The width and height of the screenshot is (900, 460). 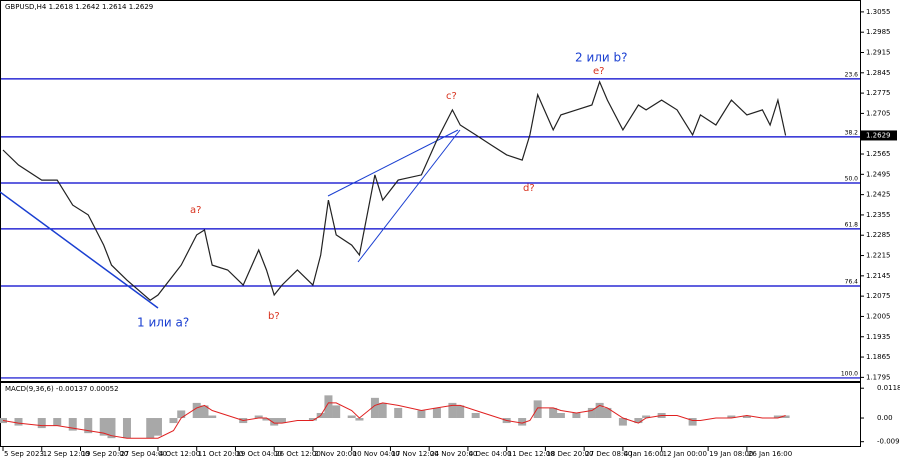 What do you see at coordinates (878, 113) in the screenshot?
I see `y-tick-label: 1.2705` at bounding box center [878, 113].